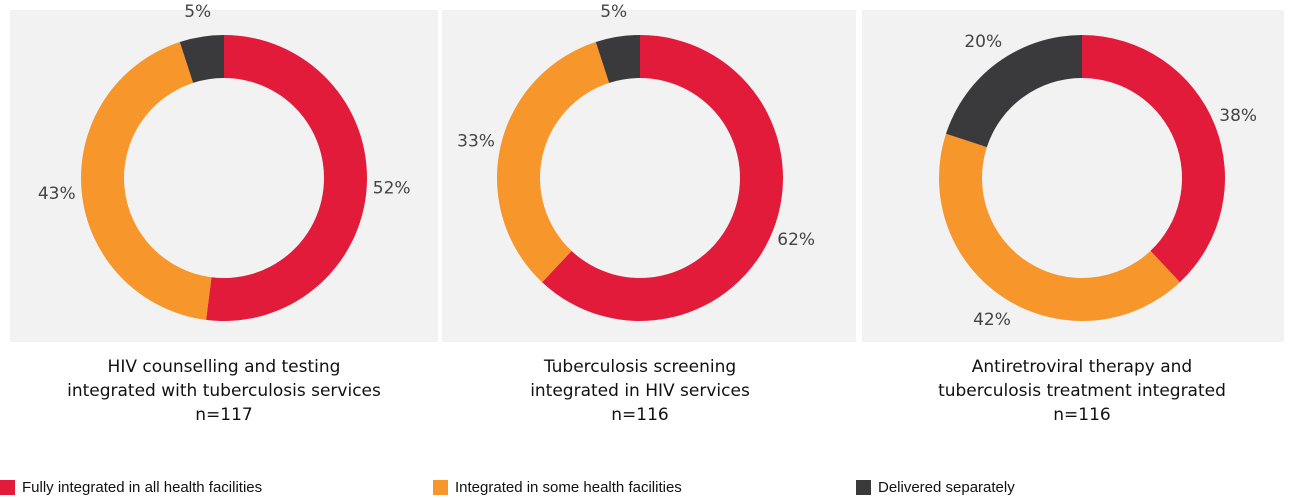 The width and height of the screenshot is (1294, 498). I want to click on data-label: 38%, so click(1238, 116).